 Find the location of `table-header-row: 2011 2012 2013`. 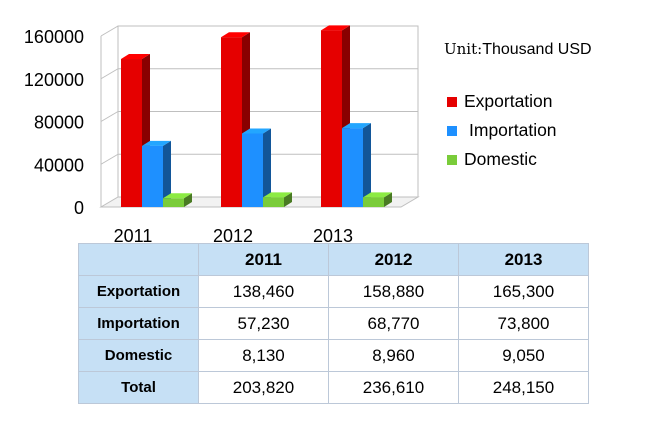

table-header-row: 2011 2012 2013 is located at coordinates (333, 259).